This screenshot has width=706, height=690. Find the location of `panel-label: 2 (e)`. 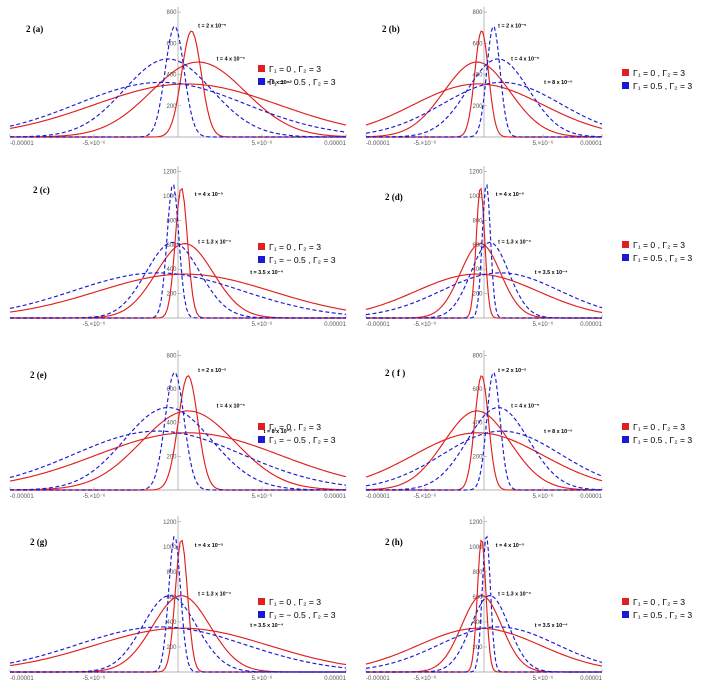

panel-label: 2 (e) is located at coordinates (38, 375).